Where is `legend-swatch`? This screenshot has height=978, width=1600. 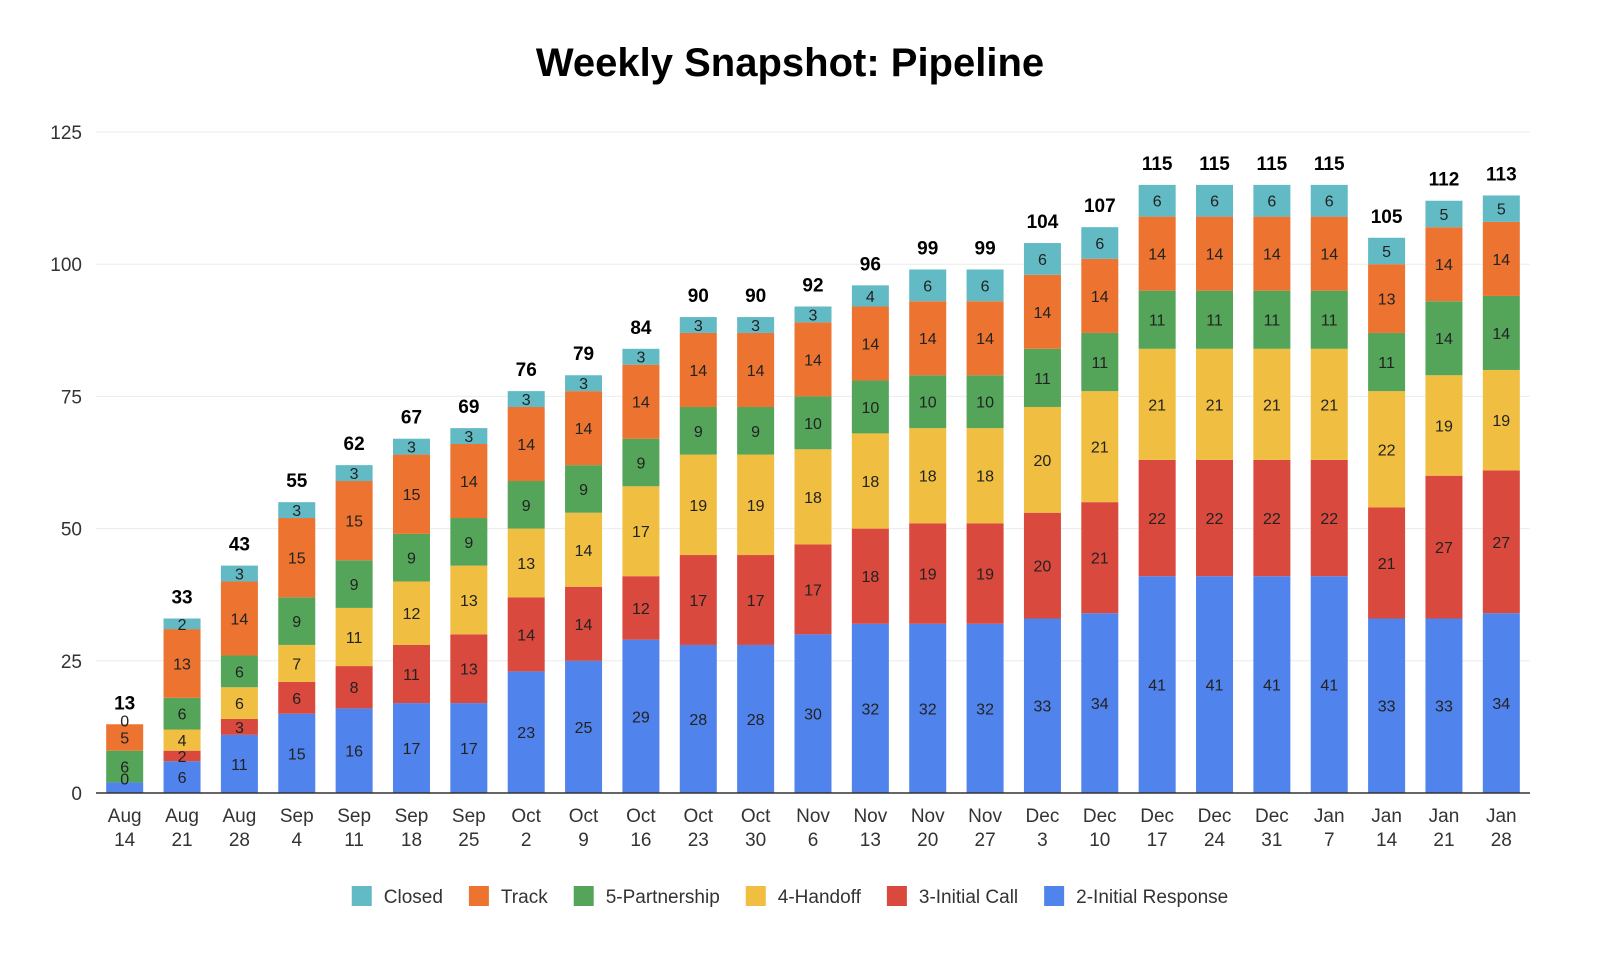
legend-swatch is located at coordinates (478, 896).